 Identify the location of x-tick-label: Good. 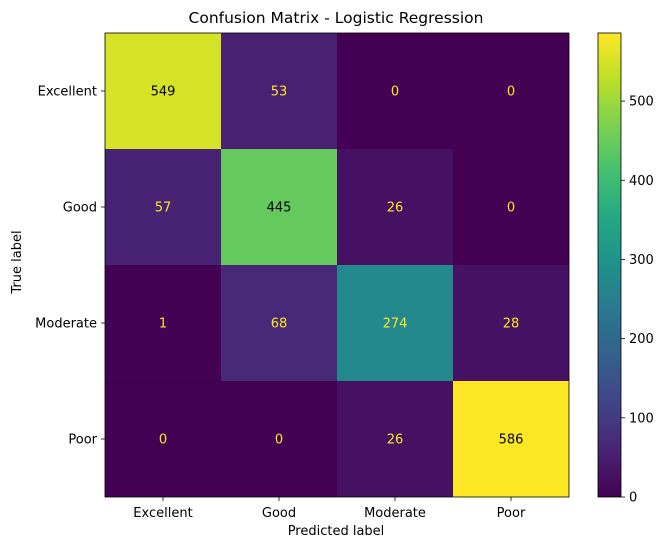
(279, 513).